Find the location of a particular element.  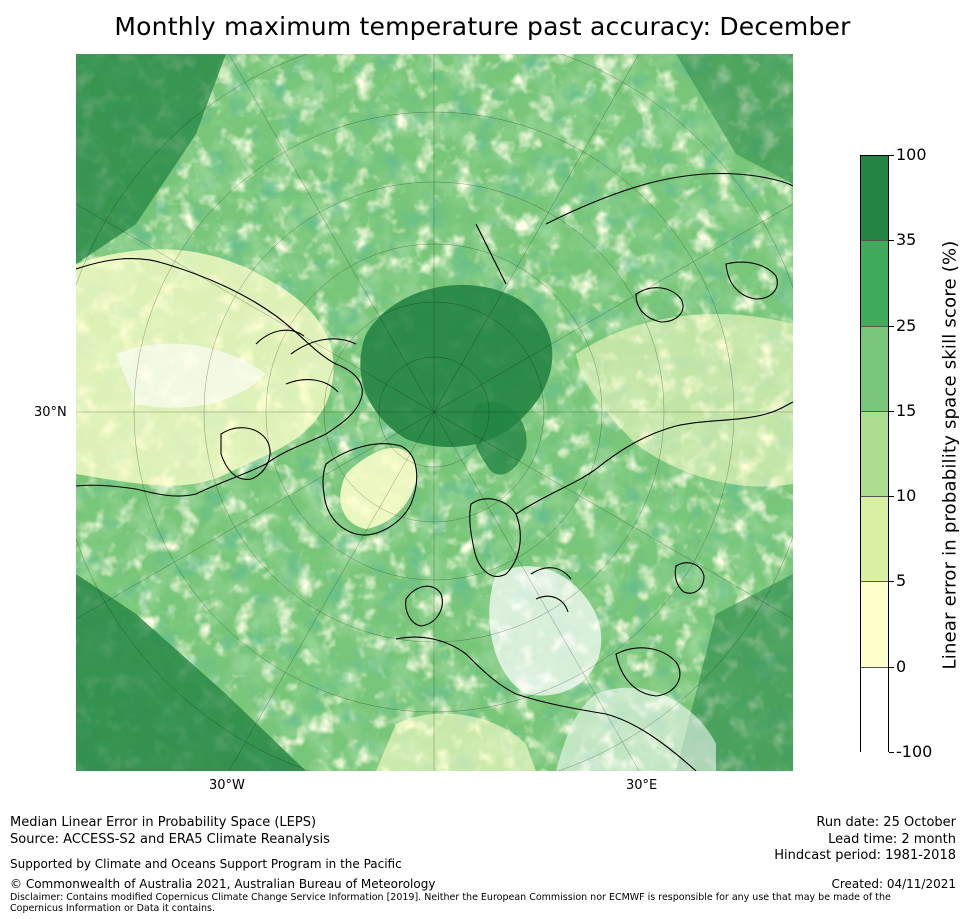

region-pale-siberia is located at coordinates (684, 400).